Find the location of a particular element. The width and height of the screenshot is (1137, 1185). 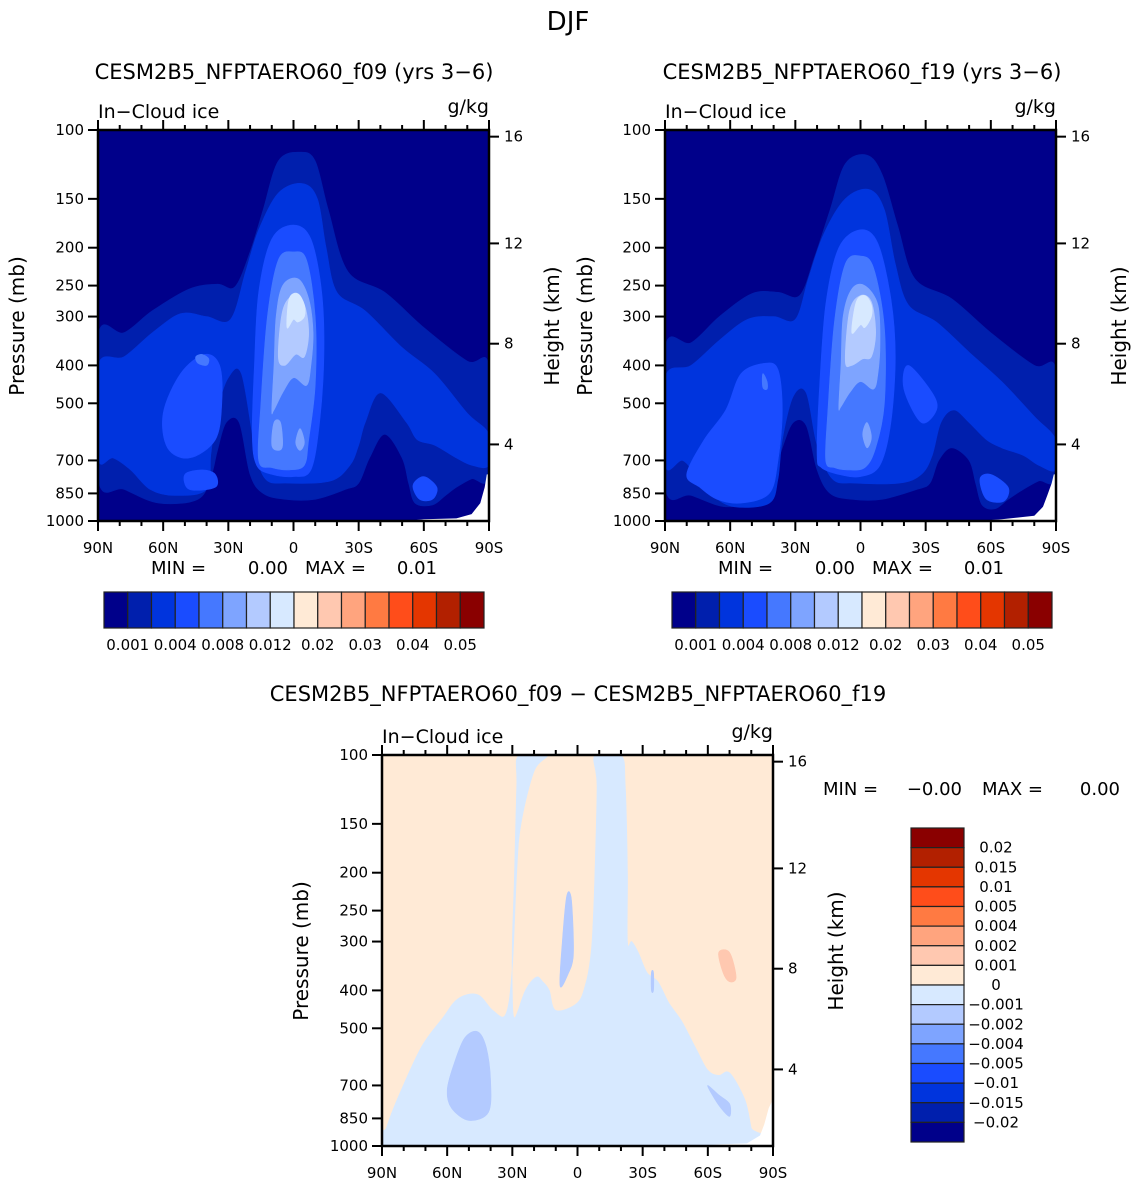

colorbar-label: 0.05 is located at coordinates (460, 645).